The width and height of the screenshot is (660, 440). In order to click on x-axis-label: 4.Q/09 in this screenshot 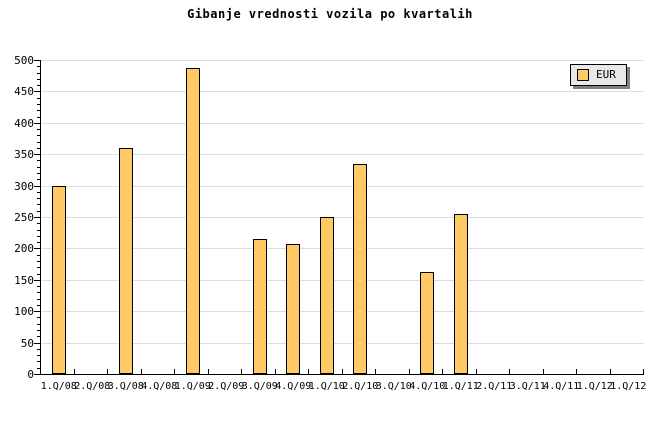, I will do `click(293, 386)`.